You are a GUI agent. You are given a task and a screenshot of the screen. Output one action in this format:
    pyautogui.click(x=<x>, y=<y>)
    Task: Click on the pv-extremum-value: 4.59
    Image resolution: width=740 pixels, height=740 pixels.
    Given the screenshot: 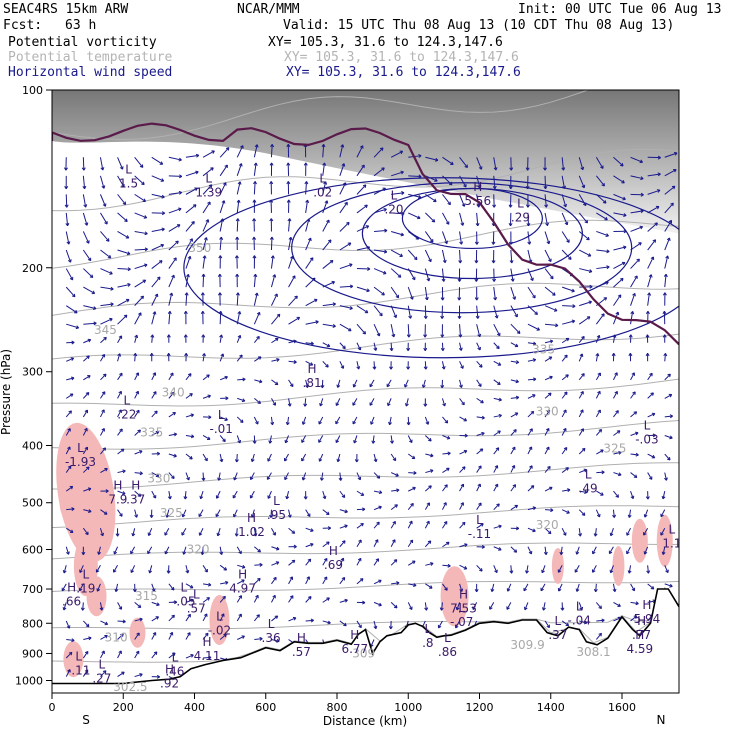 What is the action you would take?
    pyautogui.click(x=639, y=649)
    